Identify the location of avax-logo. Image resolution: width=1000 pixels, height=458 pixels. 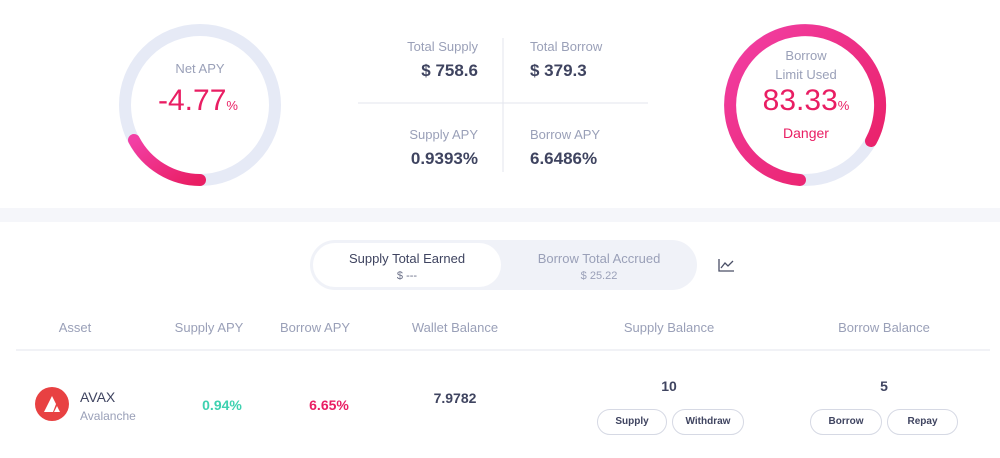
(52, 404).